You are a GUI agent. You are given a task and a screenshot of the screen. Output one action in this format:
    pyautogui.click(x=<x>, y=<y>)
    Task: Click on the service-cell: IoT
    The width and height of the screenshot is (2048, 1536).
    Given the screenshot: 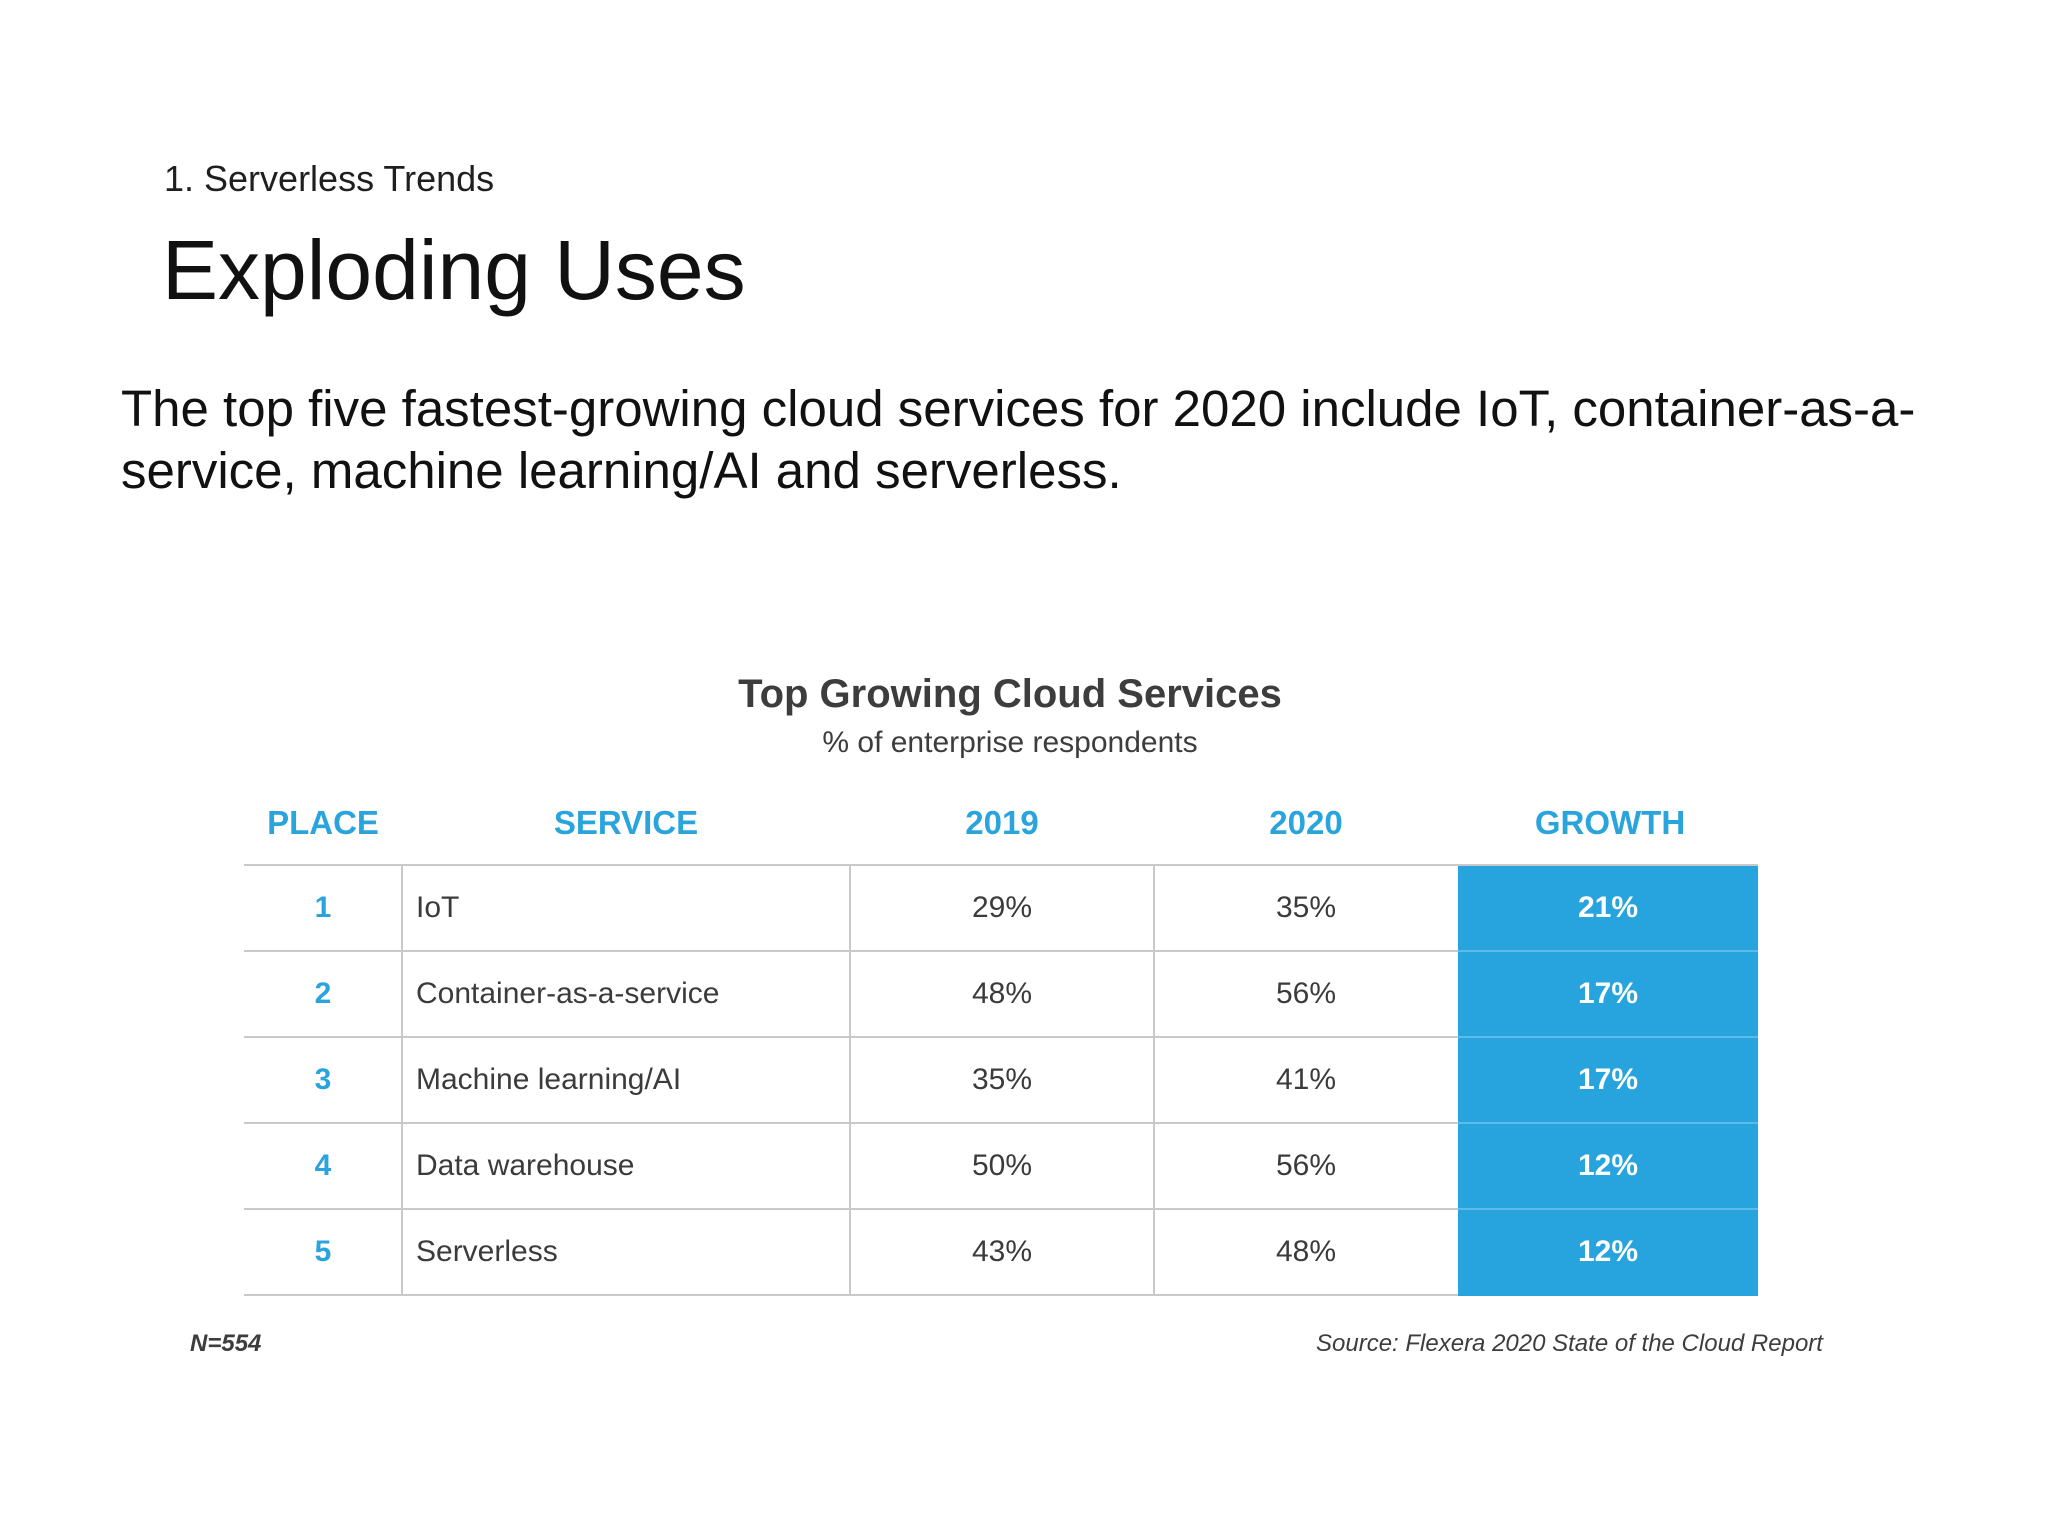 What is the action you would take?
    pyautogui.click(x=438, y=907)
    